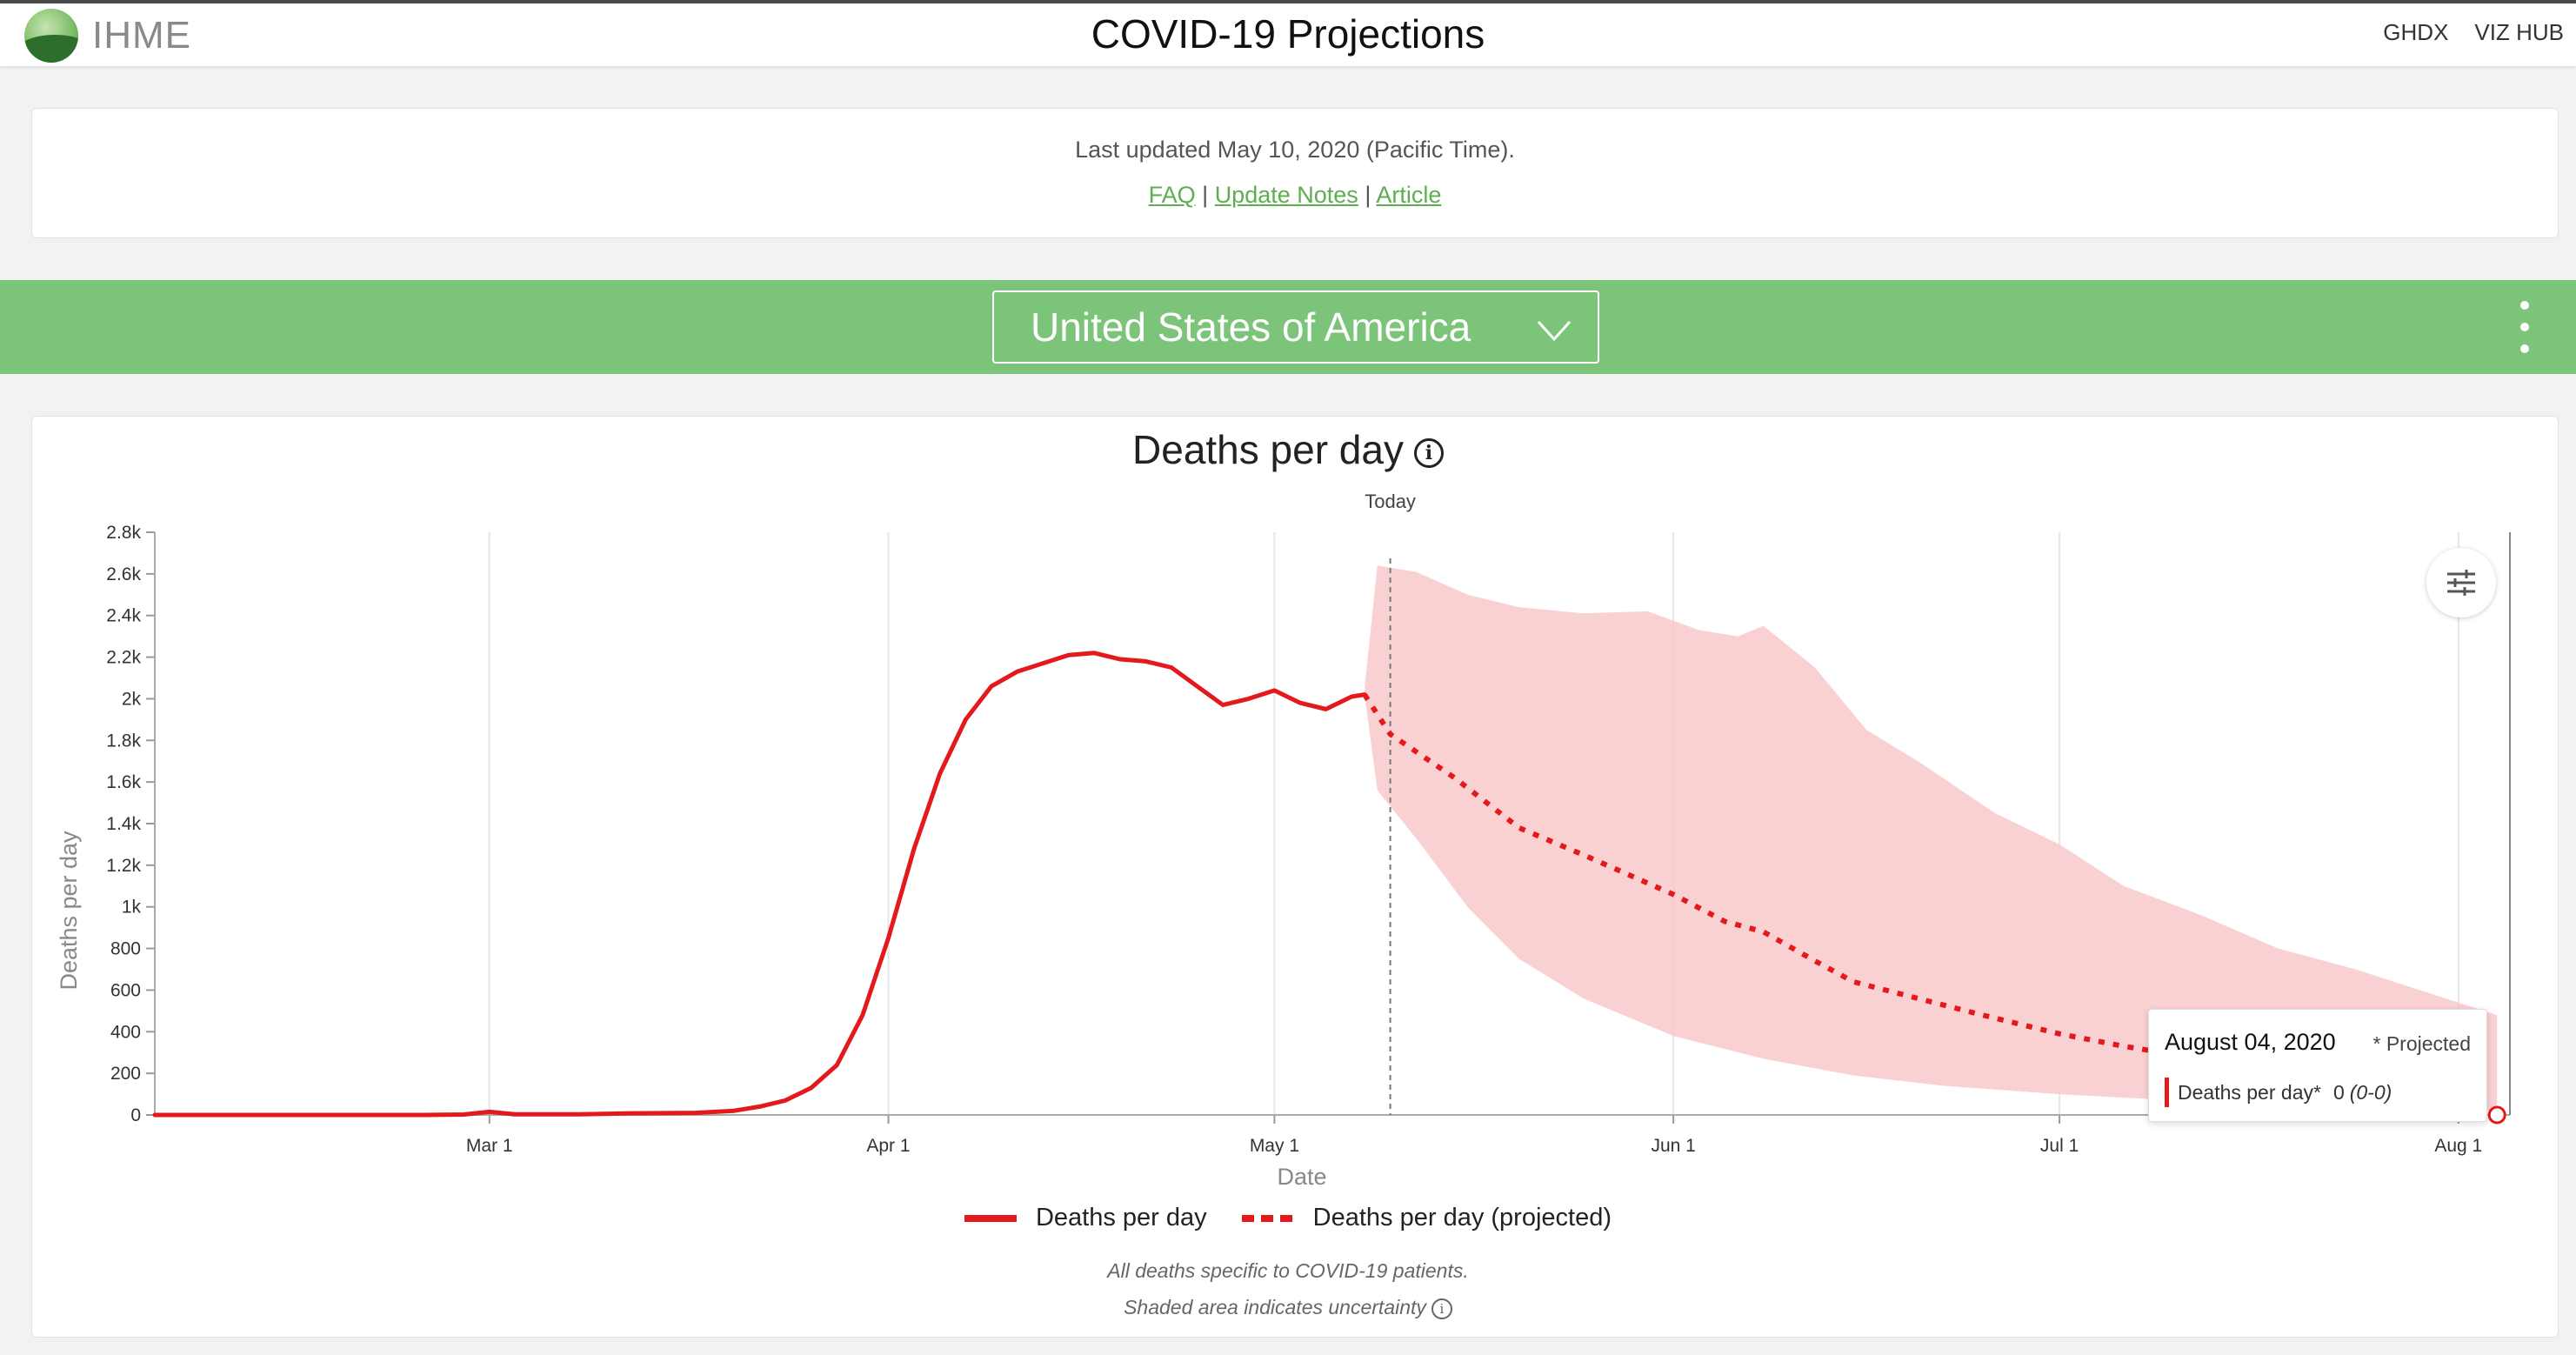  I want to click on tooltip-row: Deaths per day* 0 (0-0), so click(2278, 1092).